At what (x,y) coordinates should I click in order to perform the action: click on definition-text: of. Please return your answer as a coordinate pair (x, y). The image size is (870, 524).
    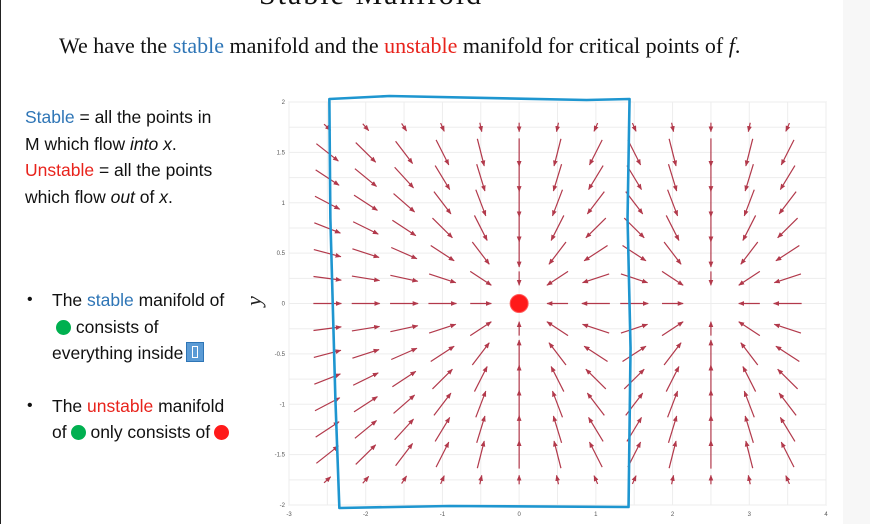
    Looking at the image, I should click on (147, 196).